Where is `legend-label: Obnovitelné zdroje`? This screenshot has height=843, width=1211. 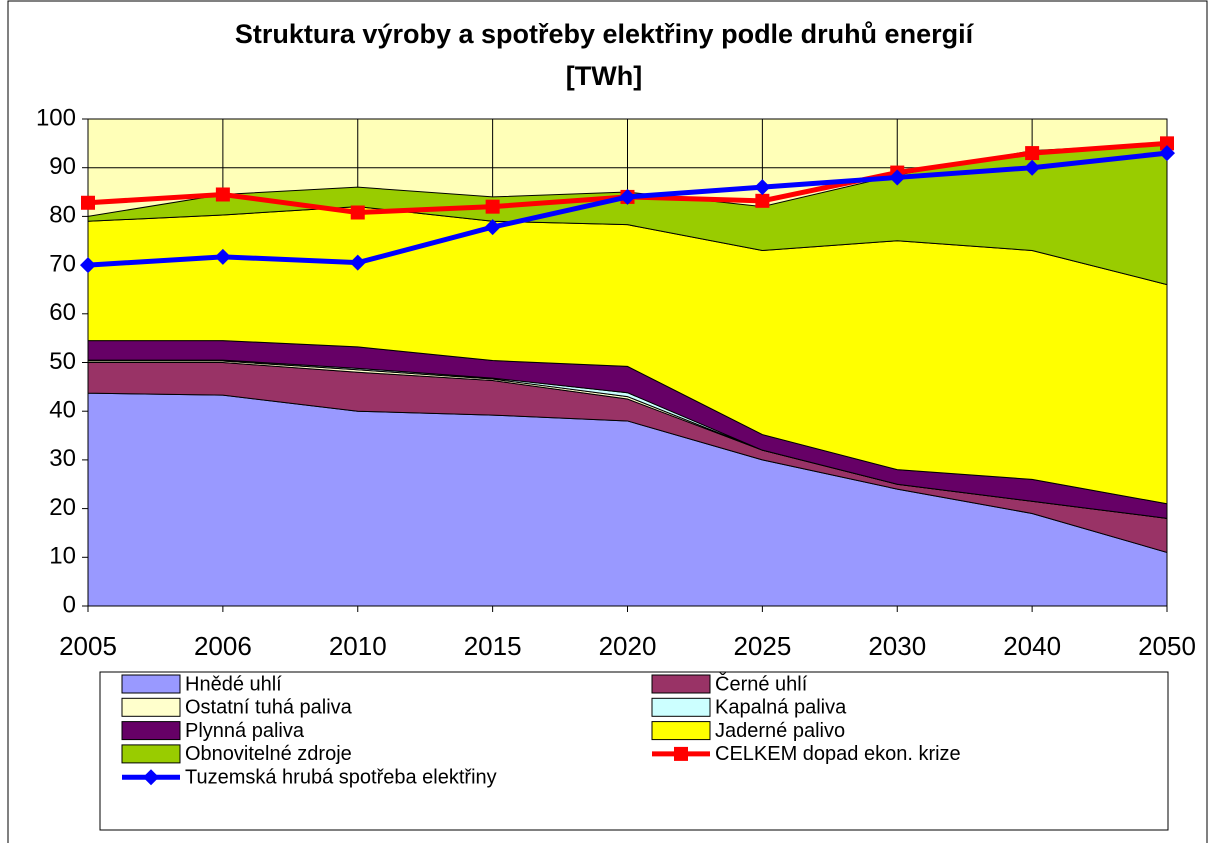 legend-label: Obnovitelné zdroje is located at coordinates (268, 754).